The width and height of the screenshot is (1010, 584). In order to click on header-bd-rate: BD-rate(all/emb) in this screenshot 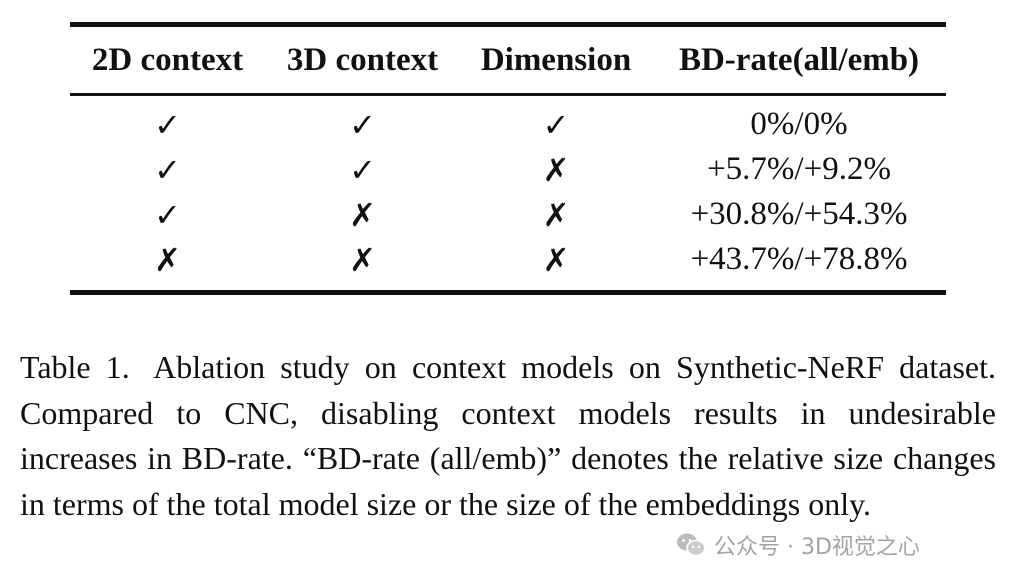, I will do `click(799, 59)`.